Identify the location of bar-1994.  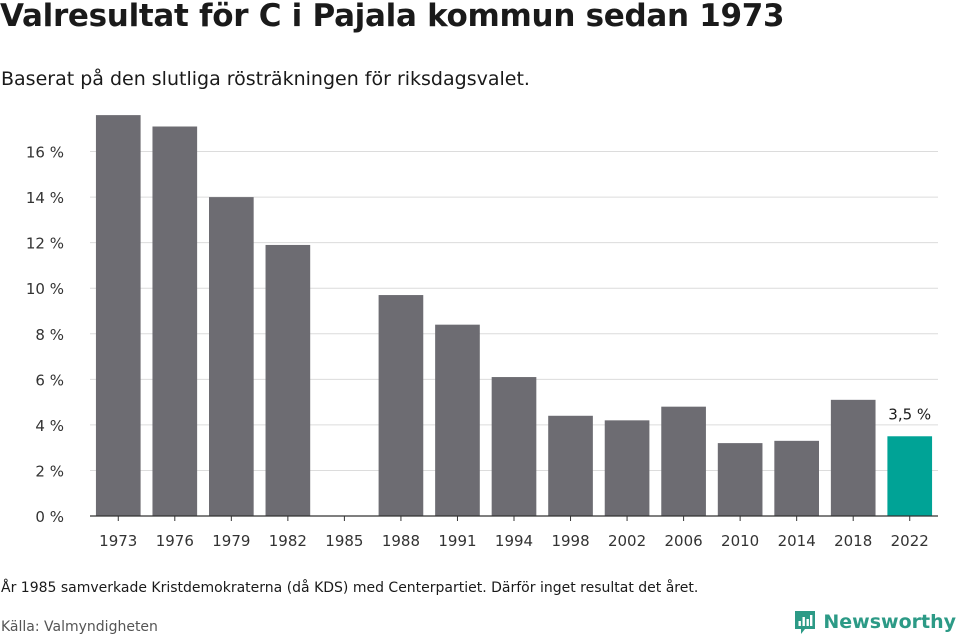
(514, 446).